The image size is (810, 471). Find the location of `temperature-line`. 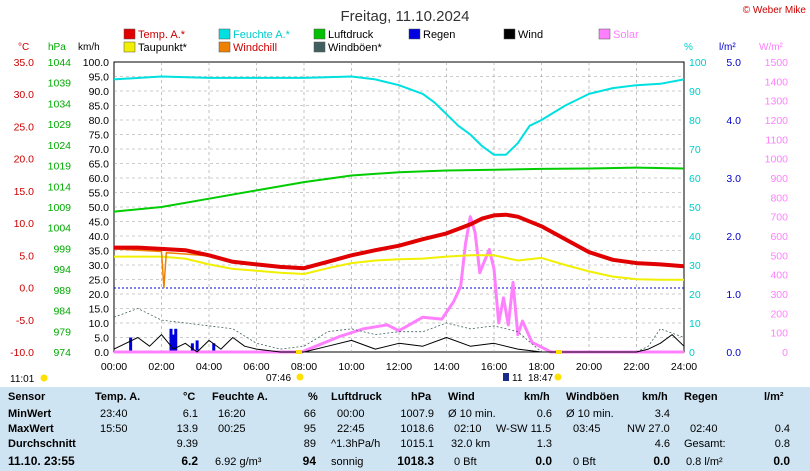

temperature-line is located at coordinates (399, 241).